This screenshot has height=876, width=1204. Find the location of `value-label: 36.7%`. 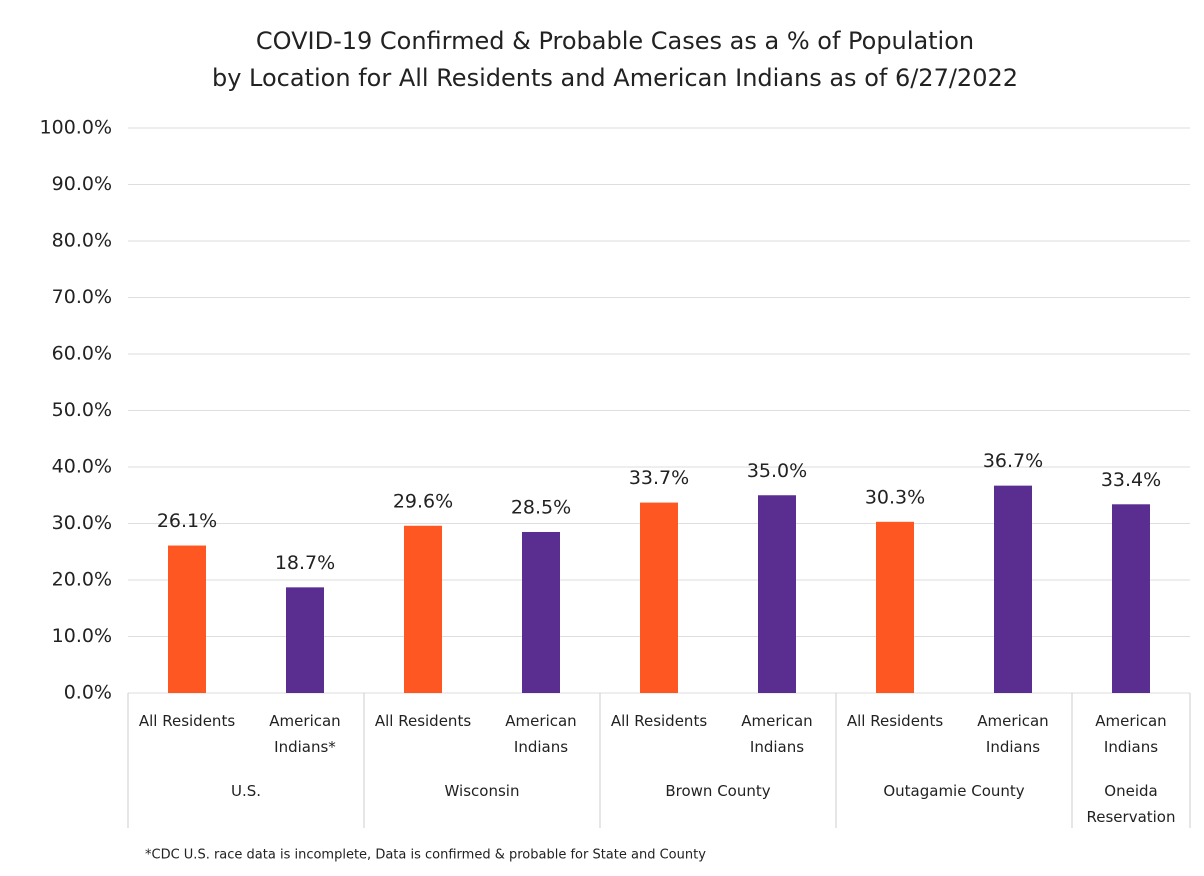

value-label: 36.7% is located at coordinates (1013, 461).